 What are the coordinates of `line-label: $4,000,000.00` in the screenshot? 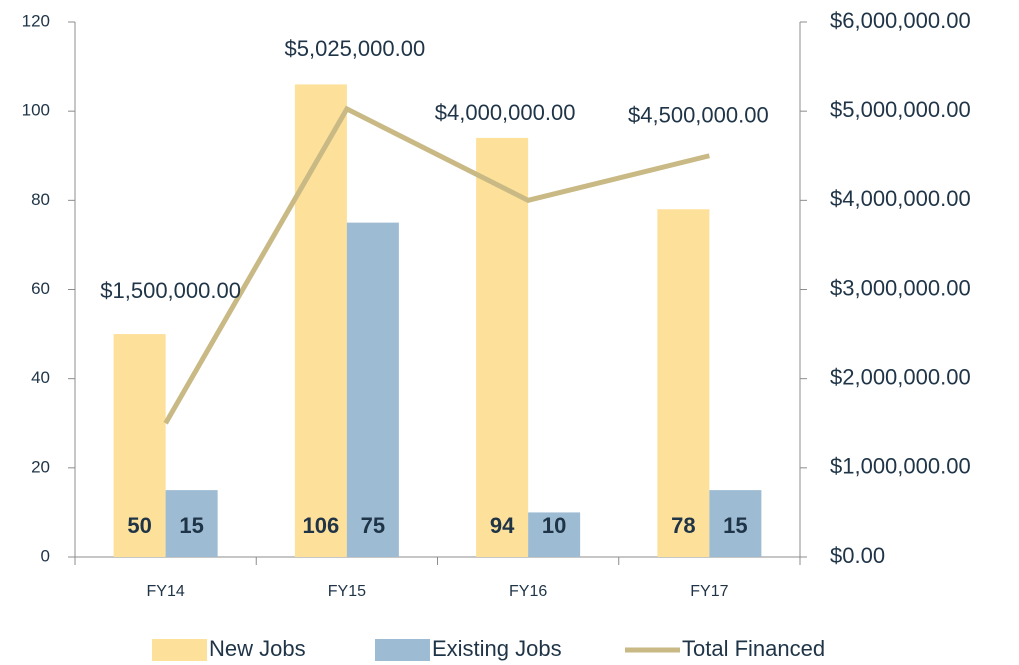 It's located at (505, 112).